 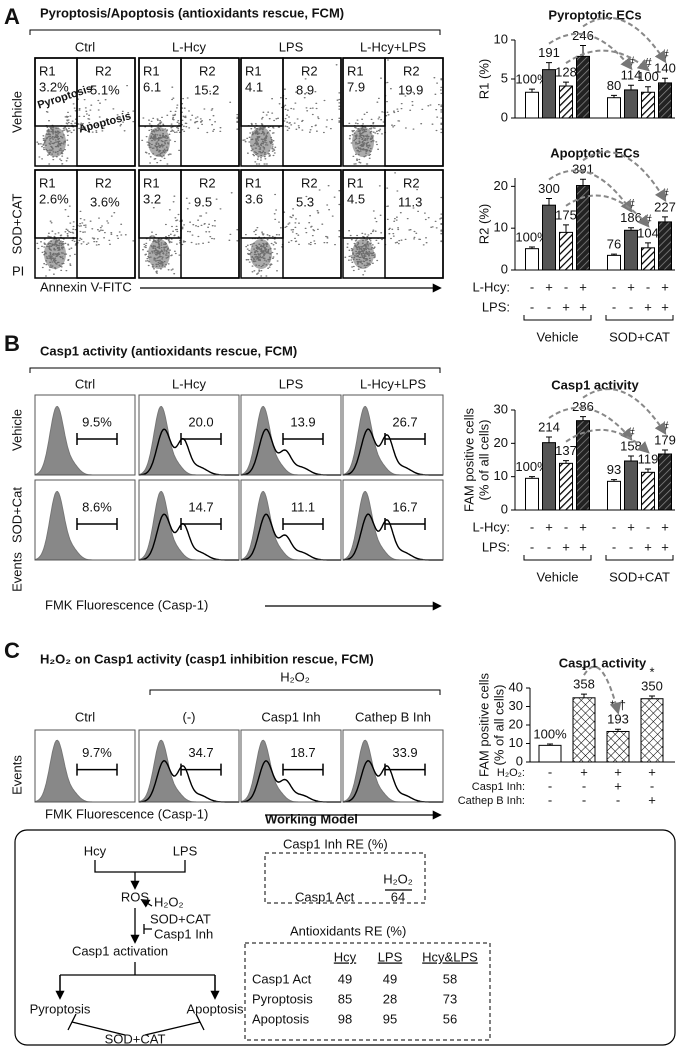 What do you see at coordinates (305, 89) in the screenshot?
I see `gate-value: 8.9` at bounding box center [305, 89].